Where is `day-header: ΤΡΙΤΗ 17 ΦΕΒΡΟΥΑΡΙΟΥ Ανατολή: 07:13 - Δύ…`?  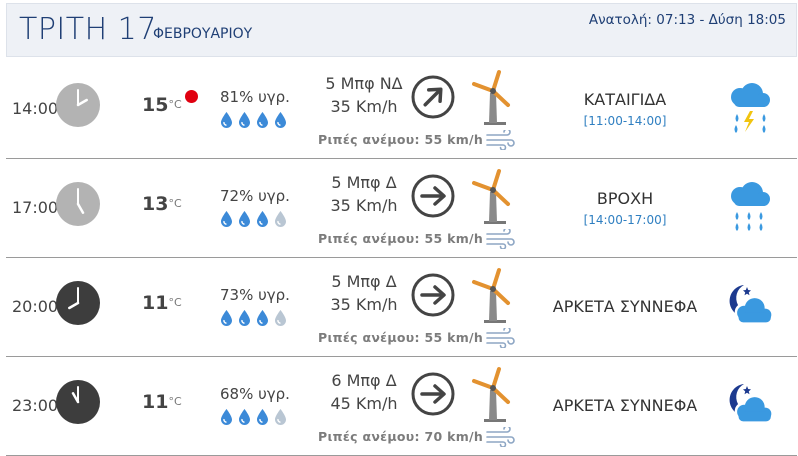
day-header: ΤΡΙΤΗ 17 ΦΕΒΡΟΥΑΡΙΟΥ Ανατολή: 07:13 - Δύ… is located at coordinates (401, 30).